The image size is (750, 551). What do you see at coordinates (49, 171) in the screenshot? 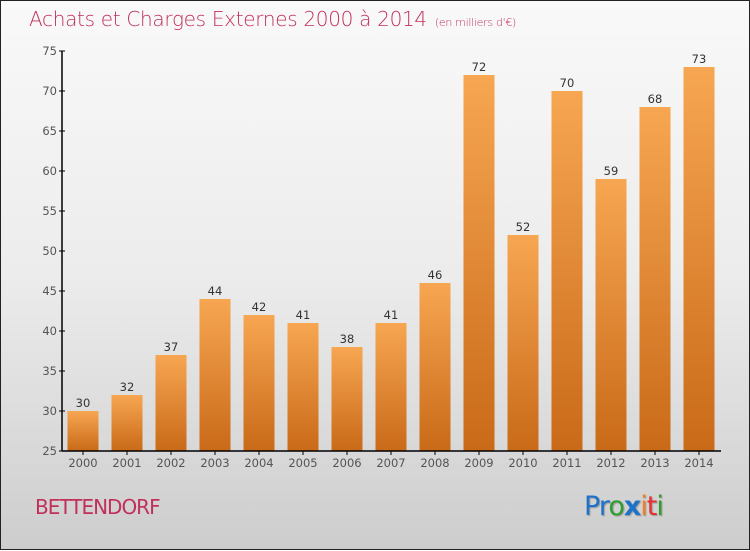
I see `y-tick-label: 60` at bounding box center [49, 171].